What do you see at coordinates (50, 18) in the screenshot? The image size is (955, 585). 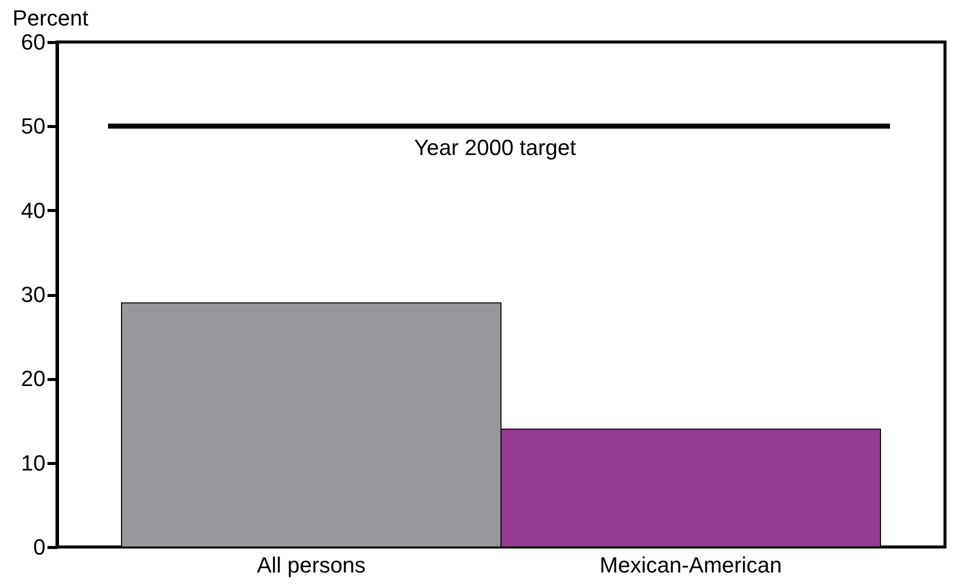 I see `y-axis-title: Percent` at bounding box center [50, 18].